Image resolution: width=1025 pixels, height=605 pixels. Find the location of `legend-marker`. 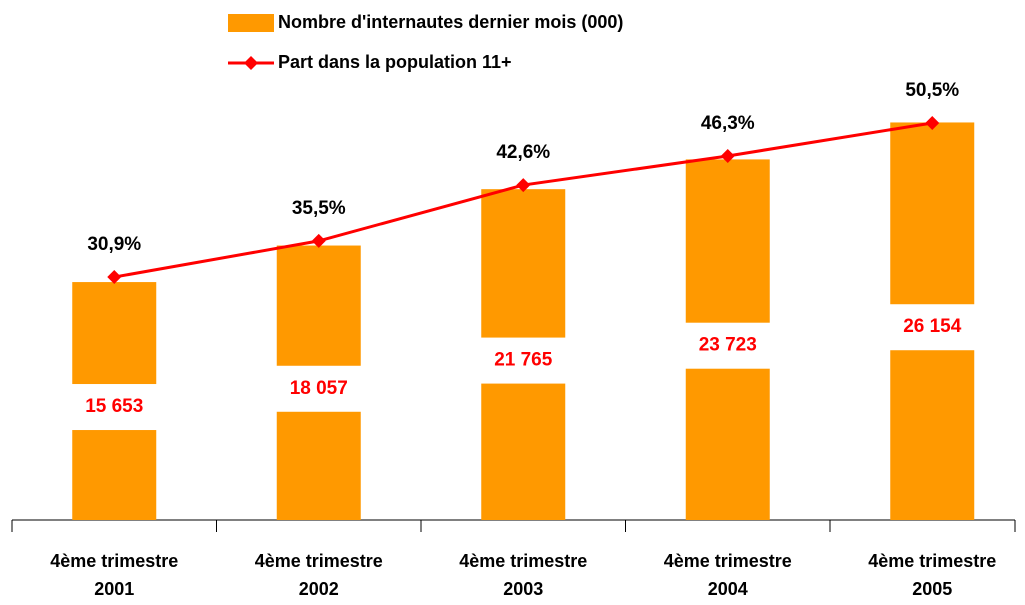

legend-marker is located at coordinates (251, 63).